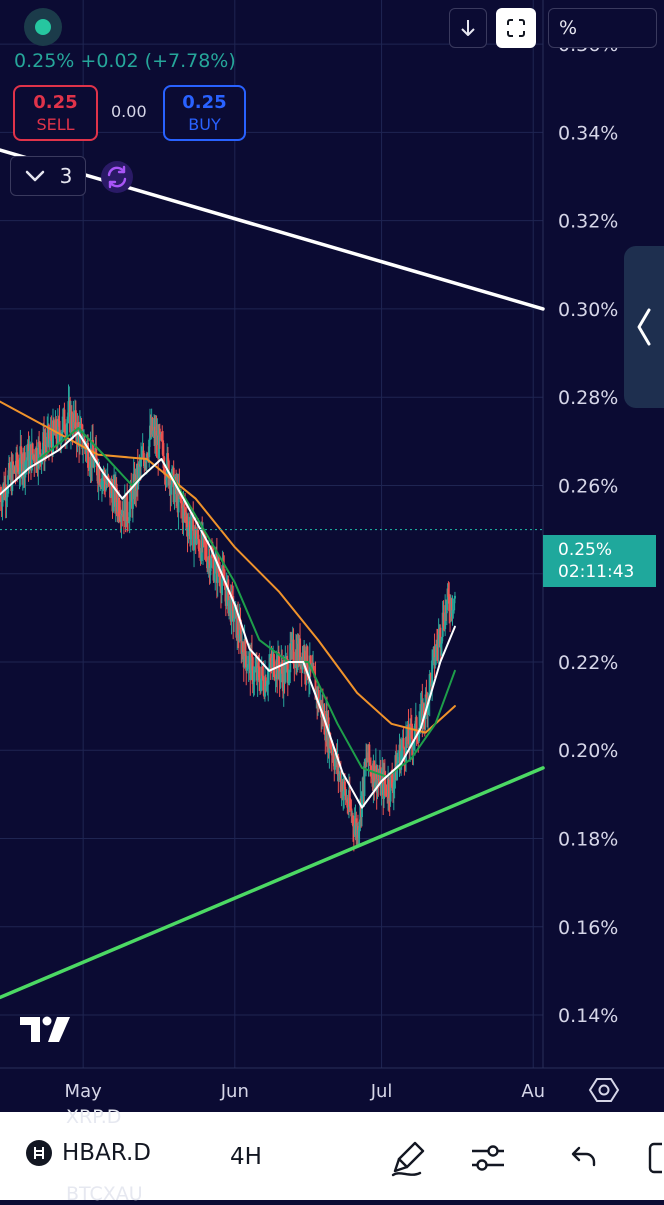 This screenshot has width=664, height=1205. I want to click on bottom-toolbar, so click(332, 1156).